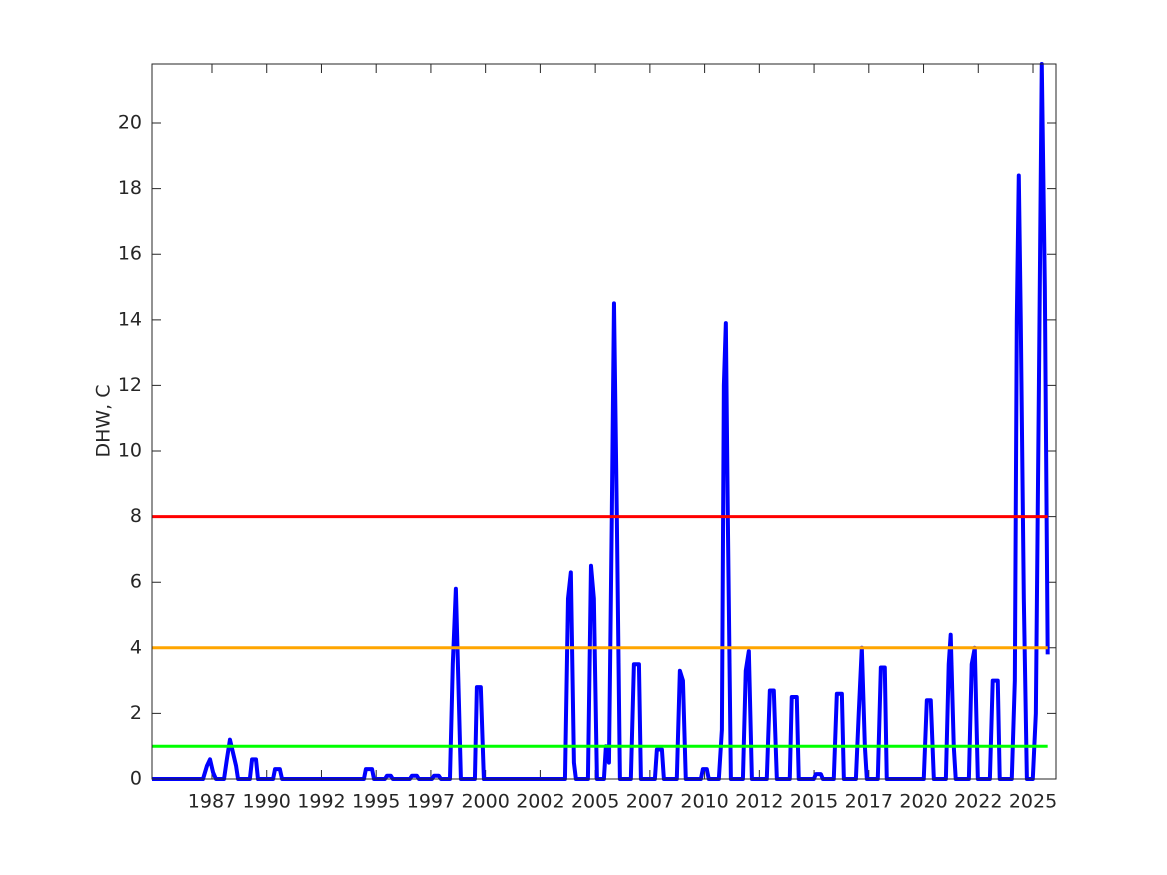 The height and width of the screenshot is (875, 1167). Describe the element at coordinates (704, 802) in the screenshot. I see `x-tick-label: 2010` at that location.